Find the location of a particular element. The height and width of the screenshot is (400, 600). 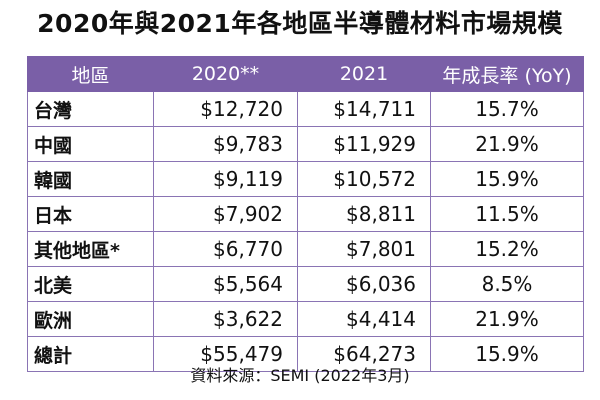

value-2020-cell: $12,720 is located at coordinates (225, 109).